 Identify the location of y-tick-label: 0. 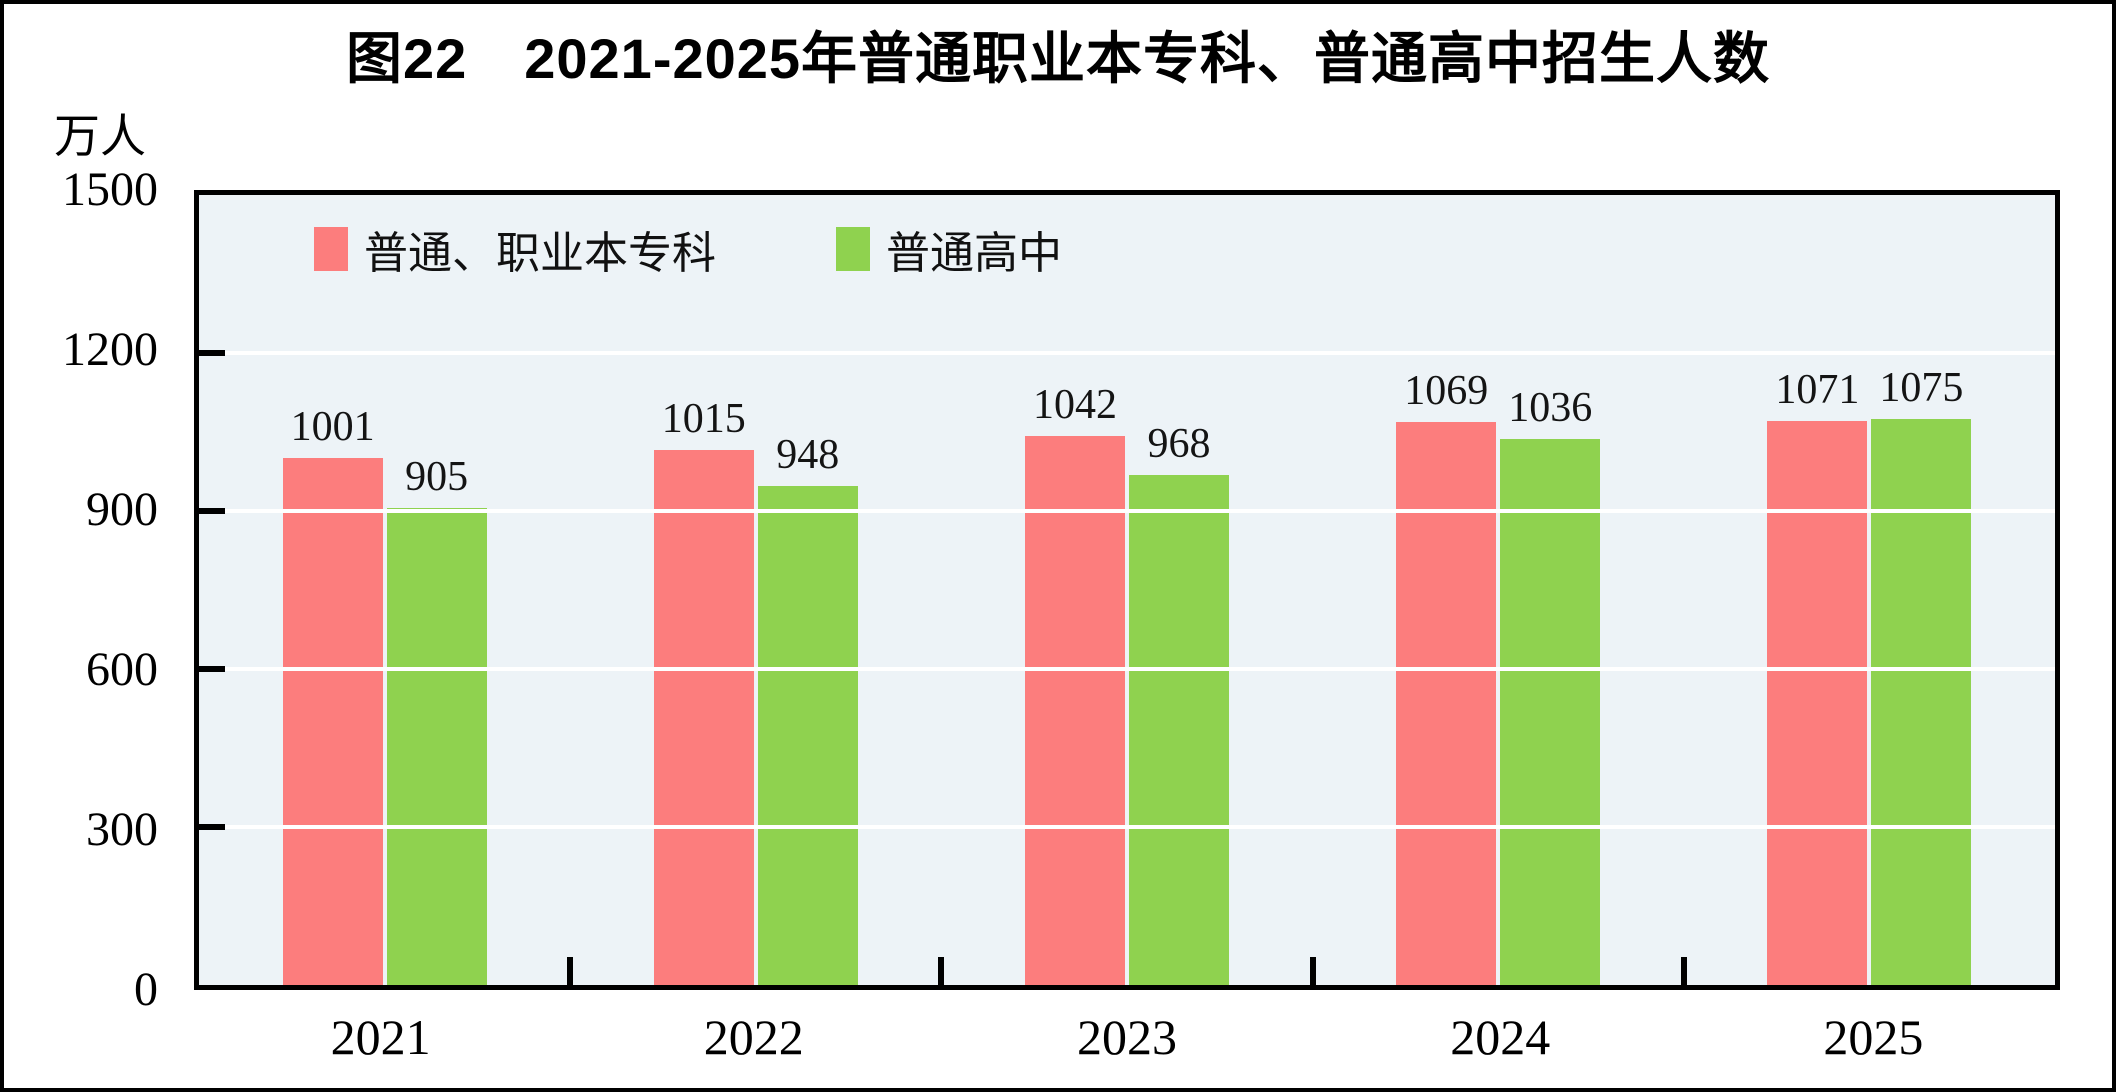
(146, 989).